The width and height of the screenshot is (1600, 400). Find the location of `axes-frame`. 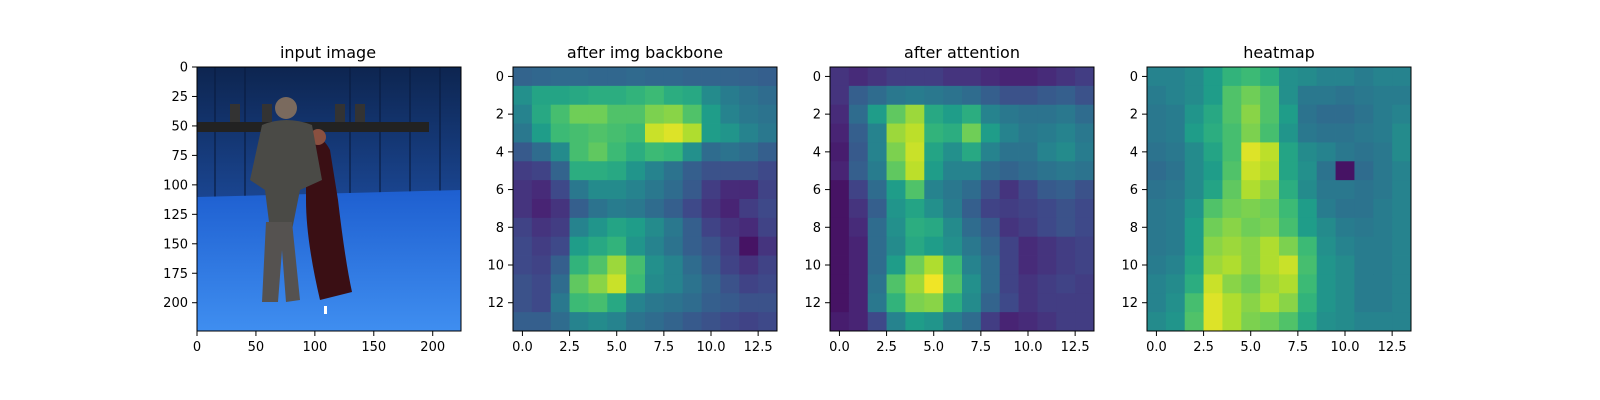

axes-frame is located at coordinates (329, 199).